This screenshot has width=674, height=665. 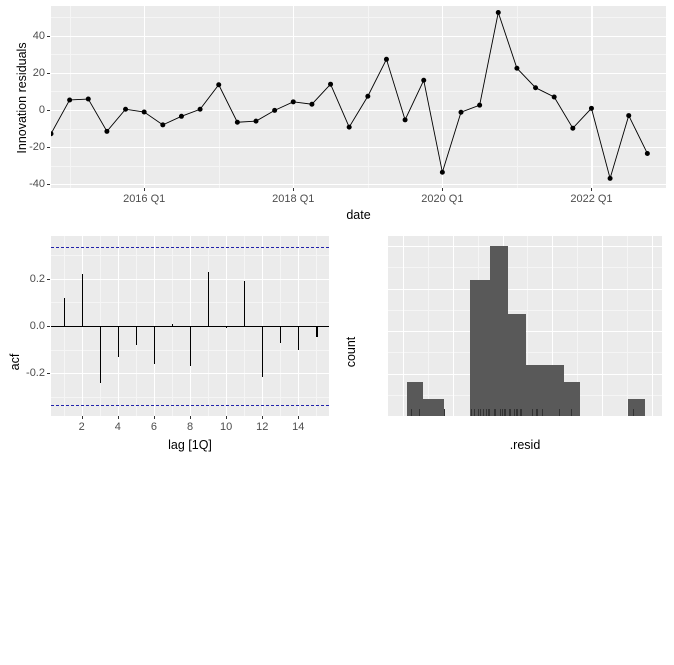 I want to click on x-tick-label: 2018 Q1, so click(x=293, y=199).